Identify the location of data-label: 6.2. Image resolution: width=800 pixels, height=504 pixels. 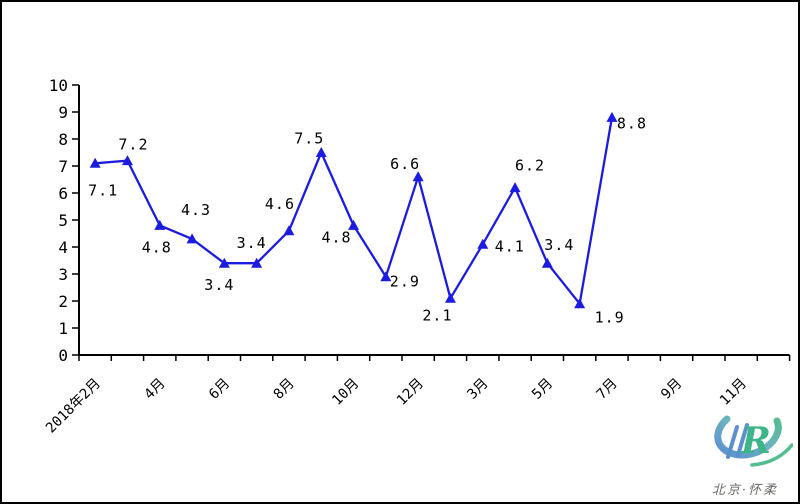
(530, 166).